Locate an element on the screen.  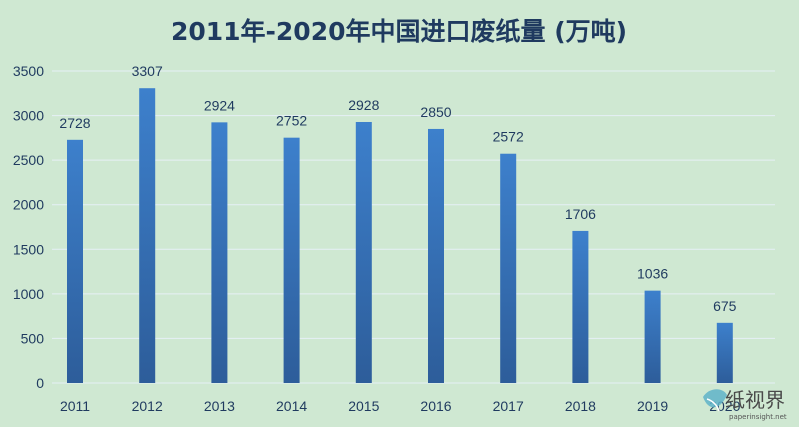
data-label-2013: 2924 is located at coordinates (219, 105).